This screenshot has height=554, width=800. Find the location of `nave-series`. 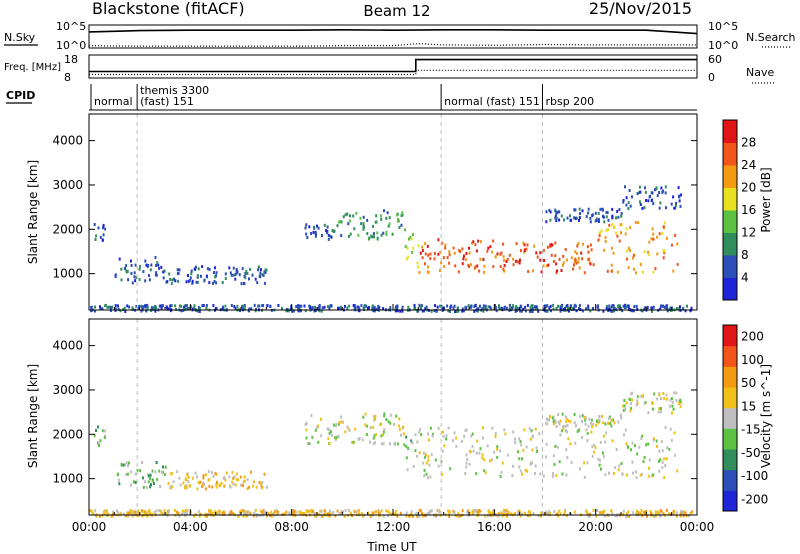

nave-series is located at coordinates (393, 72).